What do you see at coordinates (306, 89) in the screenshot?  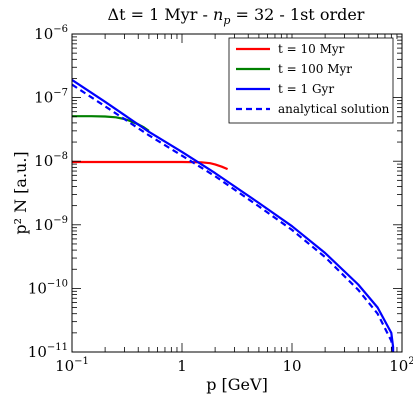 I see `legend-label-3: t = 1 Gyr` at bounding box center [306, 89].